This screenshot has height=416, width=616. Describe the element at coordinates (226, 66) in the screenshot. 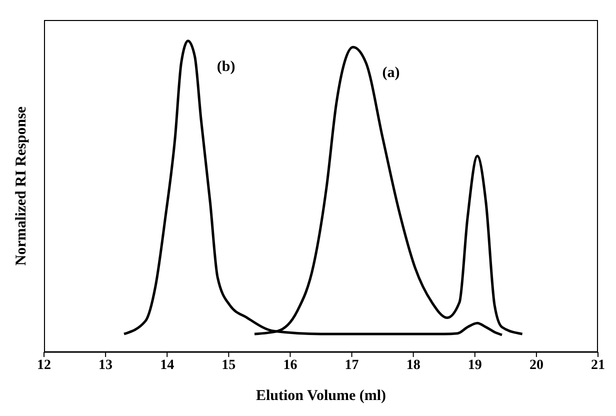

I see `series-label: (b)` at that location.